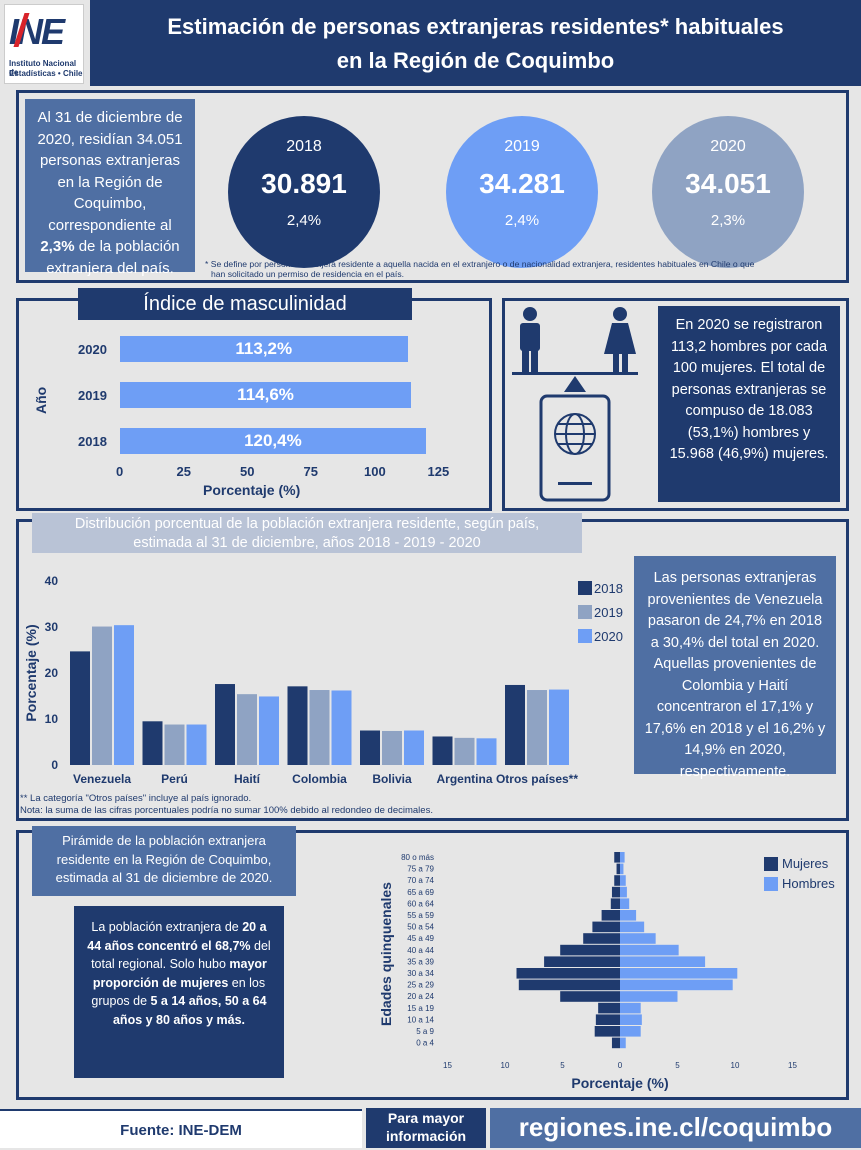  What do you see at coordinates (792, 1065) in the screenshot?
I see `pyramid-x-tick: 15` at bounding box center [792, 1065].